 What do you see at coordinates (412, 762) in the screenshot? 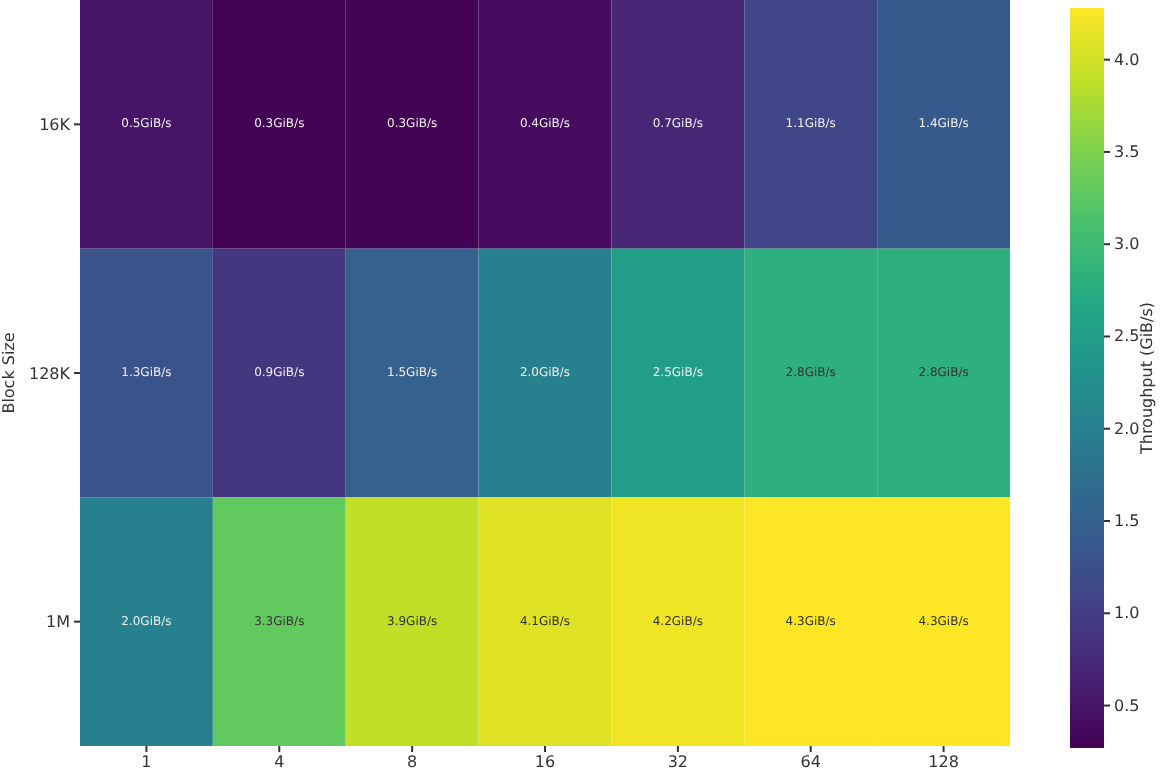
I see `x-tick-label: 8` at bounding box center [412, 762].